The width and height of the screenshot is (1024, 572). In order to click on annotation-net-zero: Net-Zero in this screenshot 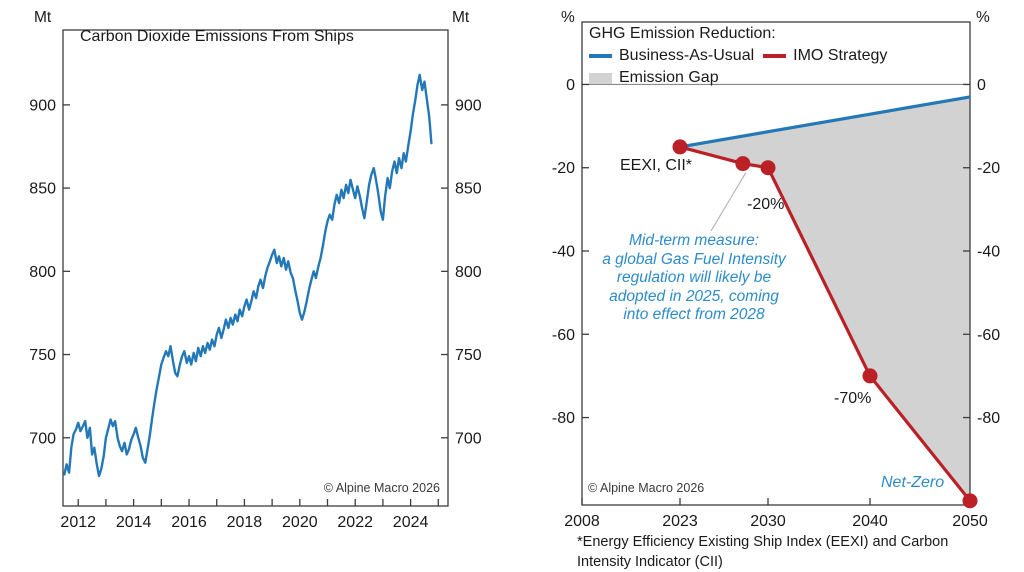, I will do `click(913, 482)`.